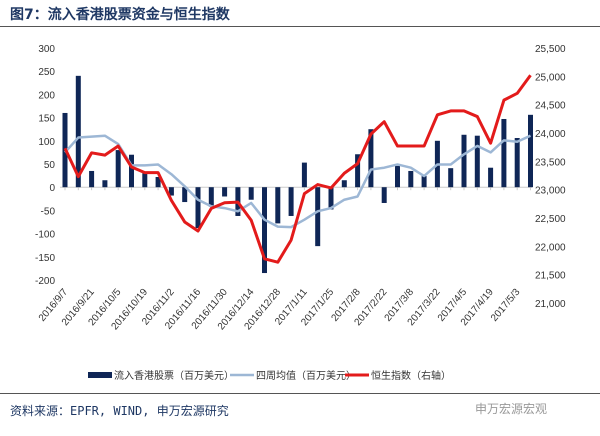  What do you see at coordinates (411, 375) in the screenshot?
I see `legend-label: 恒生指数（右轴）` at bounding box center [411, 375].